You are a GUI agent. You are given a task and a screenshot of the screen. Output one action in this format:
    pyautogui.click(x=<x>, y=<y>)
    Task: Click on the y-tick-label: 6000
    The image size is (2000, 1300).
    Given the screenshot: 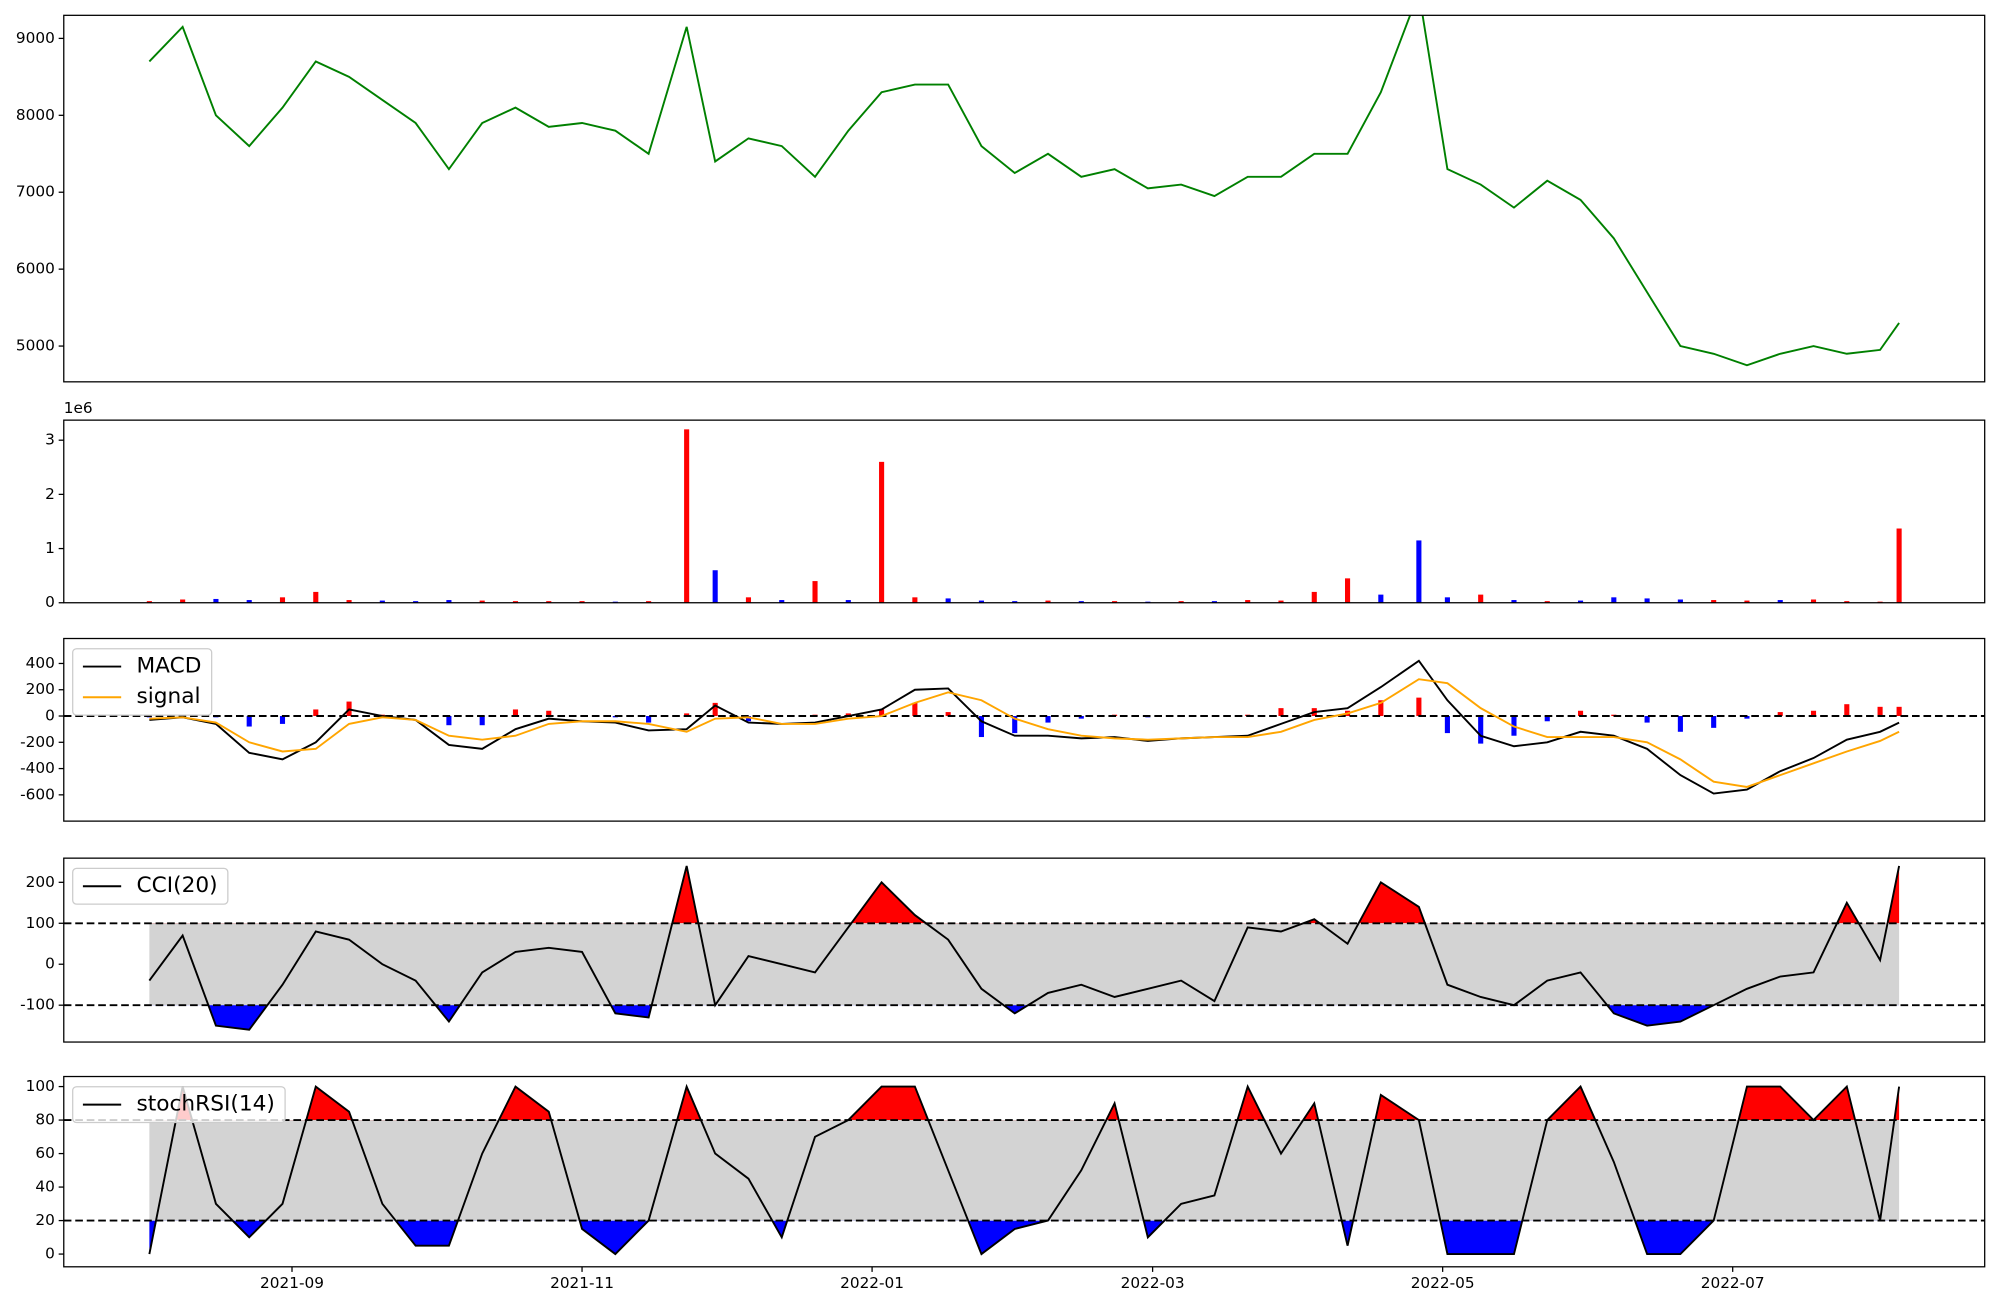 What is the action you would take?
    pyautogui.click(x=35, y=269)
    